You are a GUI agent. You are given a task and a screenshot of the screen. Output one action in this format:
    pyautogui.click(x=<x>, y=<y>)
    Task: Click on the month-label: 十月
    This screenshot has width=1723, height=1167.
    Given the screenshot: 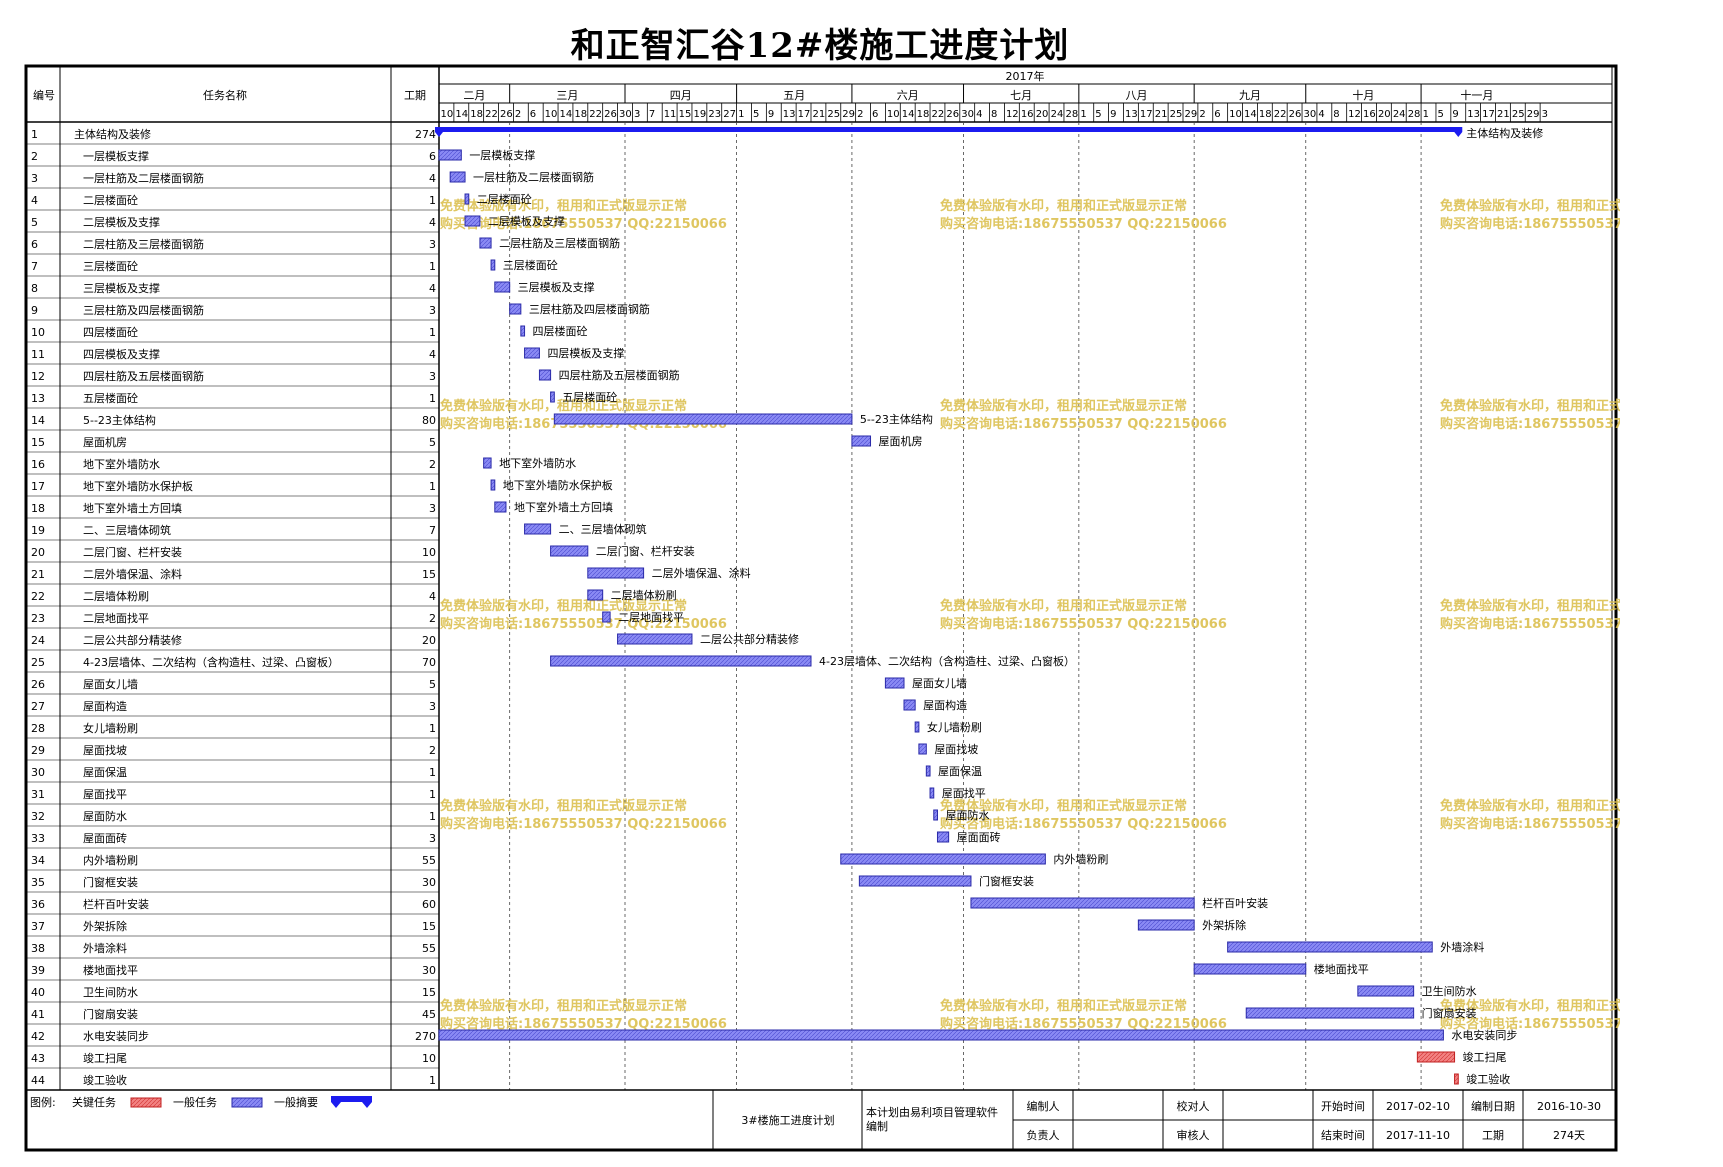 What is the action you would take?
    pyautogui.click(x=1363, y=95)
    